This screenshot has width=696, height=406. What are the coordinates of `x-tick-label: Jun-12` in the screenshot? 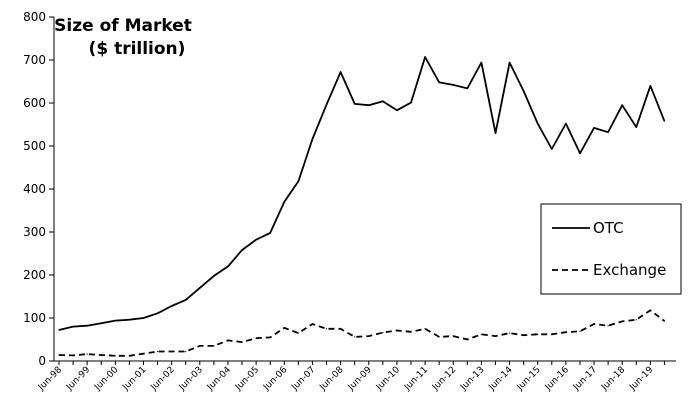 It's located at (444, 379).